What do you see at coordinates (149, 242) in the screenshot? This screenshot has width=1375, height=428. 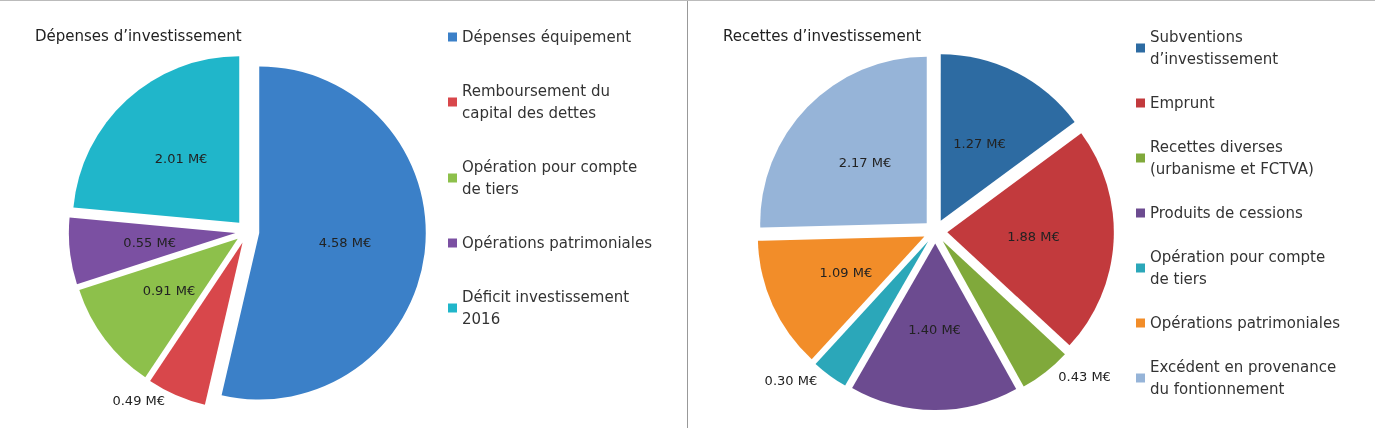 I see `data-label: 0.55 M€` at bounding box center [149, 242].